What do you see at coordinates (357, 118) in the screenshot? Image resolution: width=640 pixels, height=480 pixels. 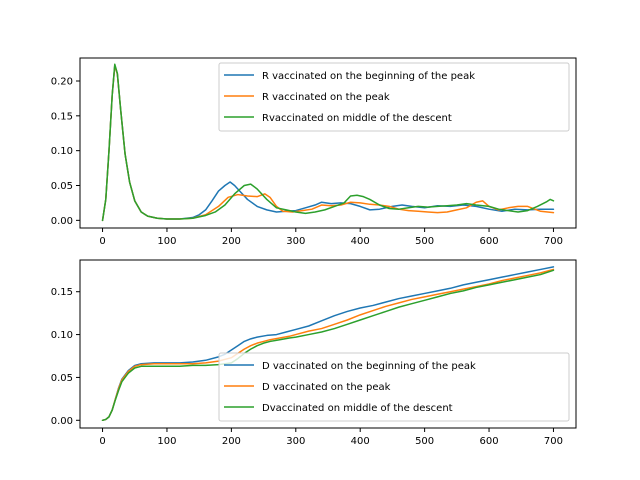 I see `legend-label-3: Rvaccinated on middle of the descent` at bounding box center [357, 118].